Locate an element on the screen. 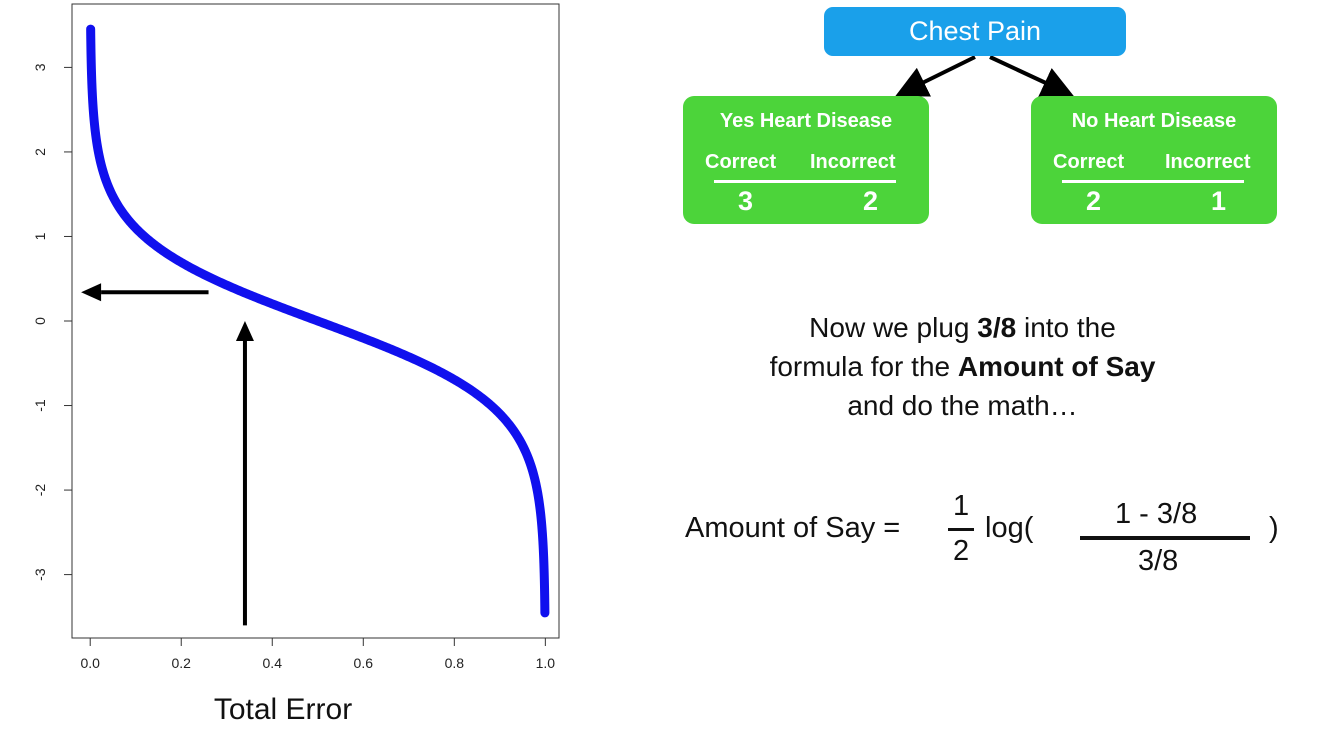 Image resolution: width=1321 pixels, height=730 pixels. annotation-arrows is located at coordinates (167, 454).